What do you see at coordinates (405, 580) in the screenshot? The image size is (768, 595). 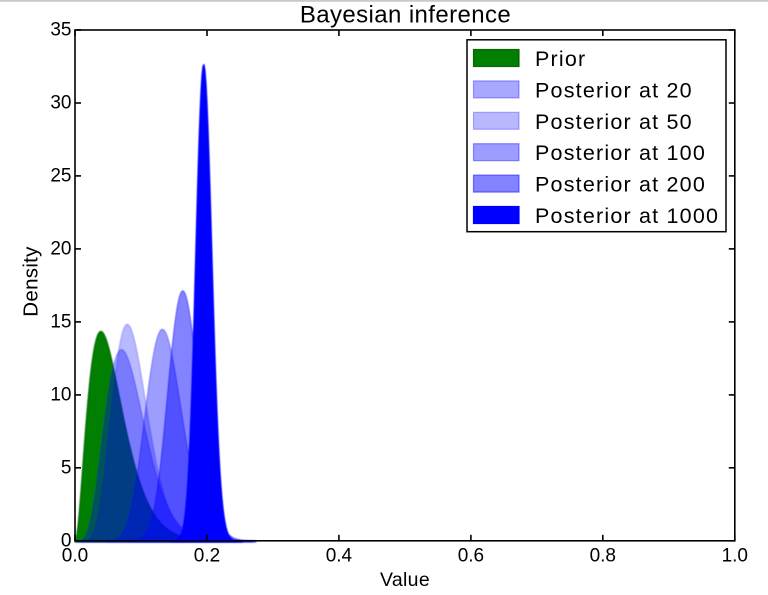 I see `svg-text: Value` at bounding box center [405, 580].